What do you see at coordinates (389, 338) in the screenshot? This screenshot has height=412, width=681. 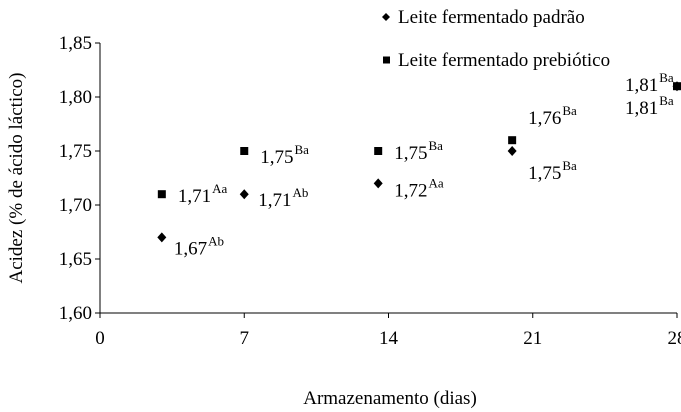 I see `x-tick-label: 14` at bounding box center [389, 338].